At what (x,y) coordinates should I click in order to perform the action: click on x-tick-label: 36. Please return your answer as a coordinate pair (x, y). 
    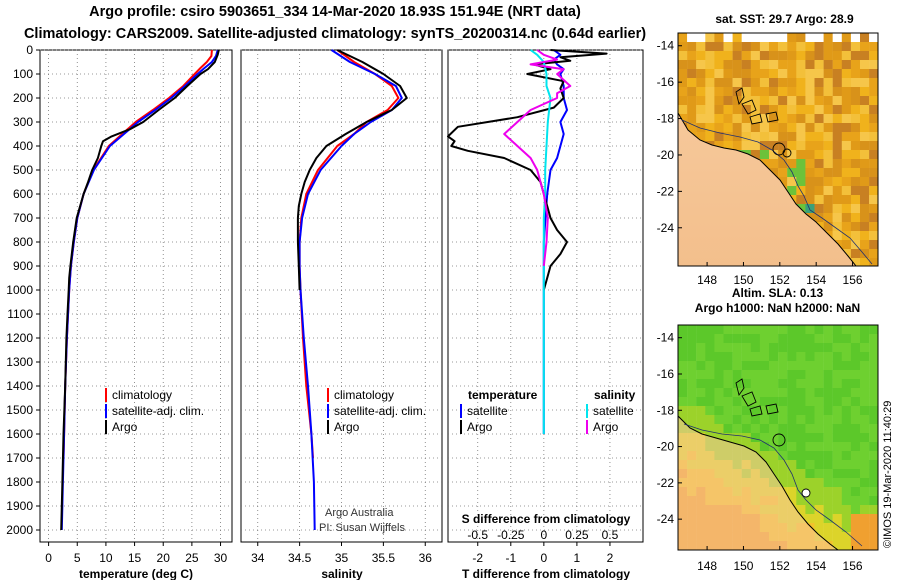
    Looking at the image, I should click on (426, 558).